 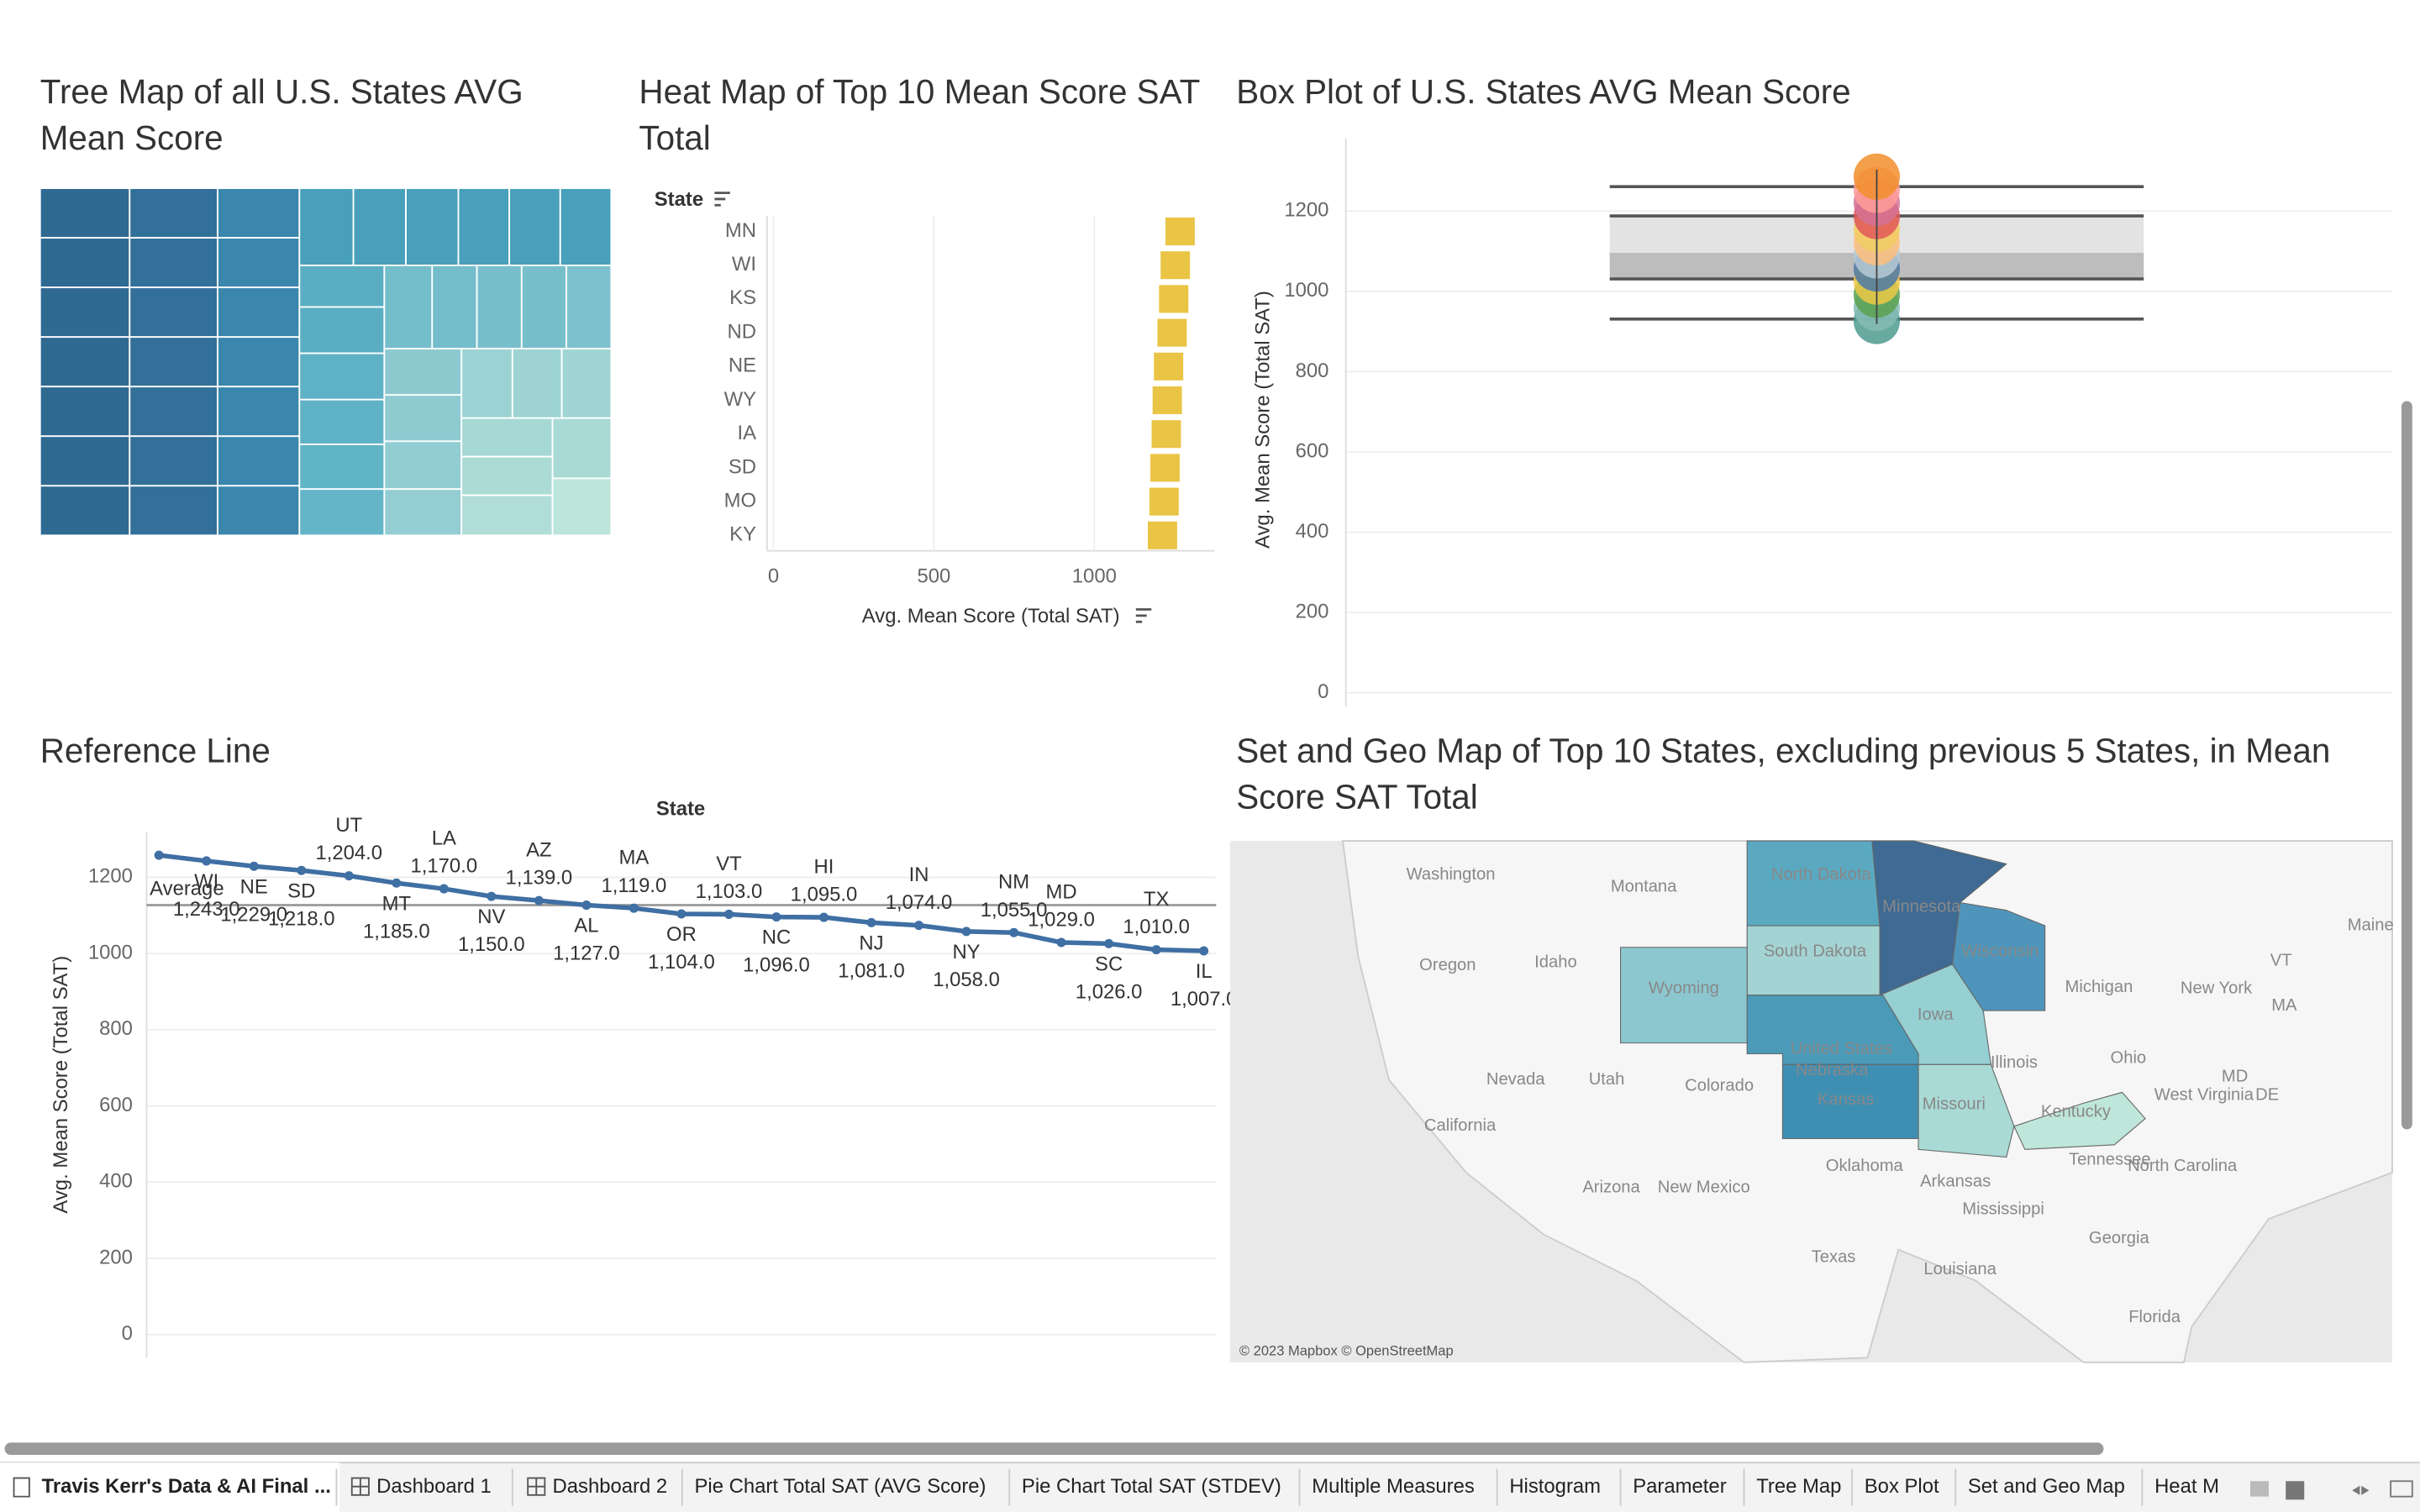 I want to click on tab-bar, so click(x=1210, y=1487).